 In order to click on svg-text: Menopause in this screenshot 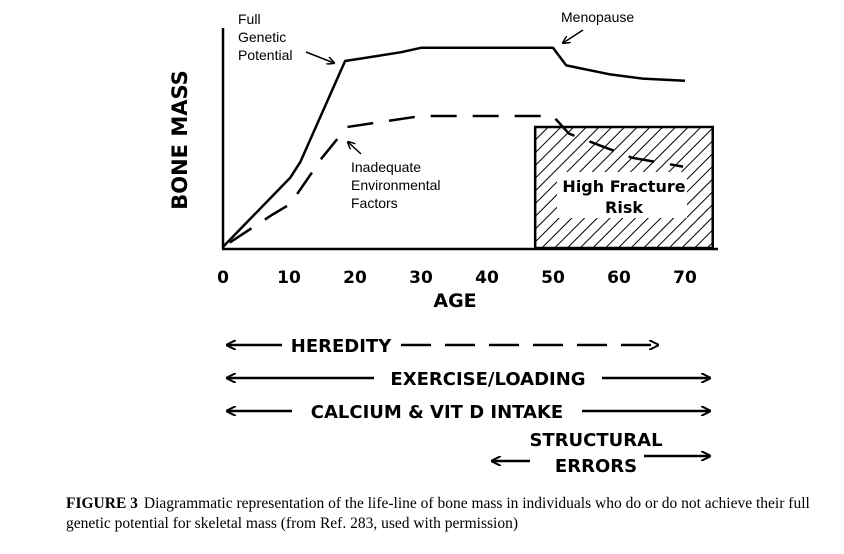, I will do `click(597, 17)`.